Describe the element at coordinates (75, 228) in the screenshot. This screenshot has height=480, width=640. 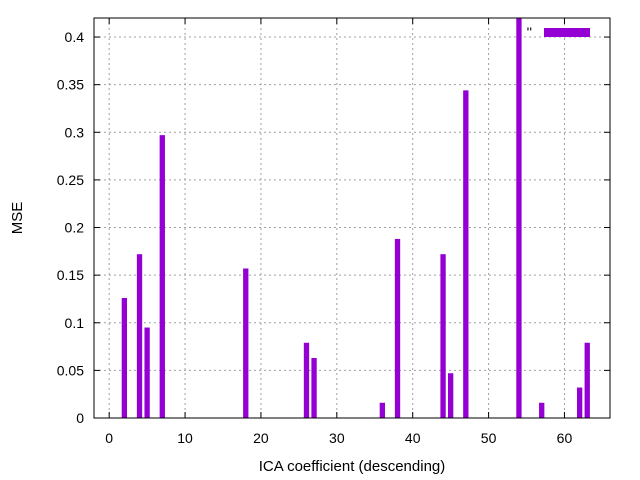
I see `y-tick-label: 0.2` at that location.